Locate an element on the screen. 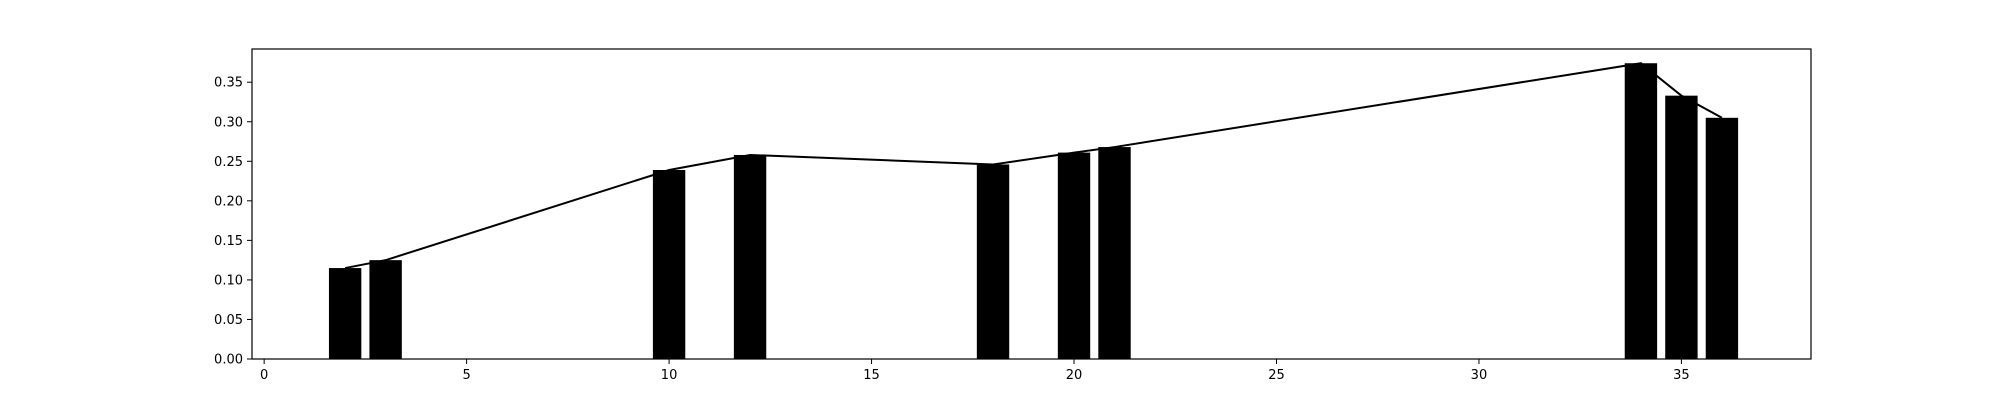 The width and height of the screenshot is (2000, 400). x-axis: 0 5 10 15 20 25 30 35 is located at coordinates (975, 371).